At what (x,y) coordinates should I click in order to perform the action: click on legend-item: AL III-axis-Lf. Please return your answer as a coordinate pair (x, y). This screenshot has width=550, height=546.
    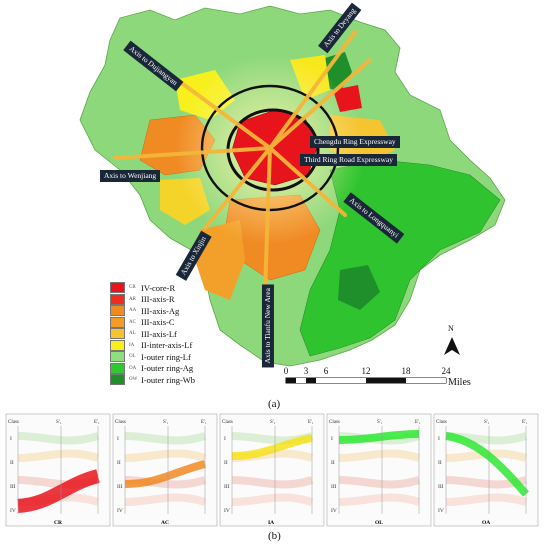
    Looking at the image, I should click on (152, 334).